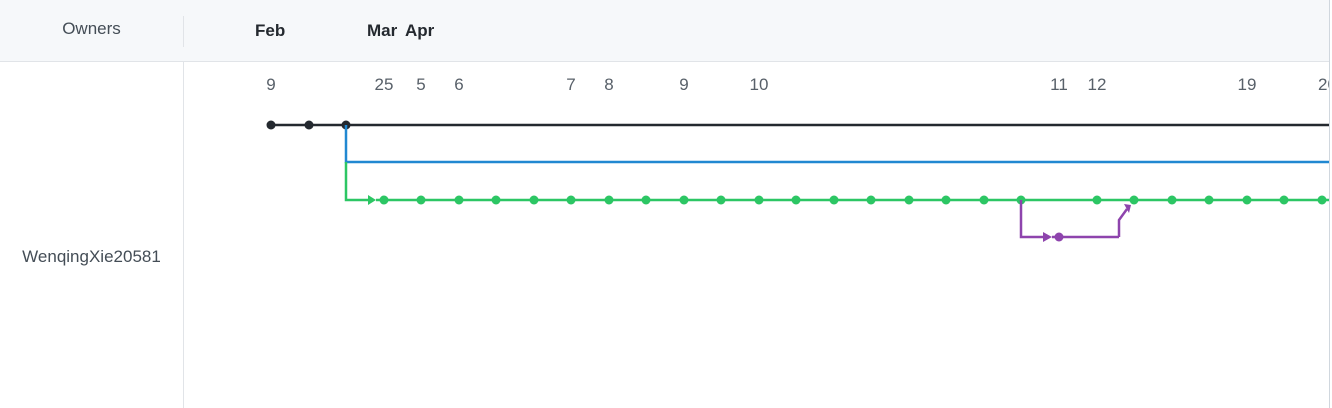  I want to click on purple-merge-line, so click(1123, 222).